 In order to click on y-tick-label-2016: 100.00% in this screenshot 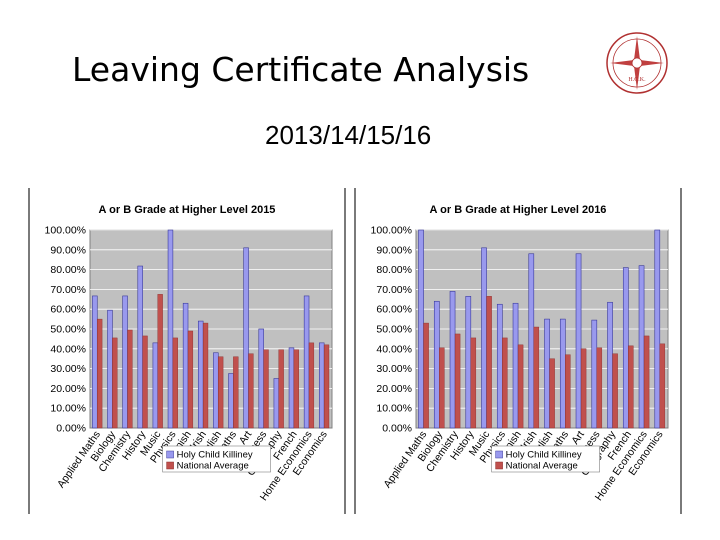, I will do `click(391, 231)`.